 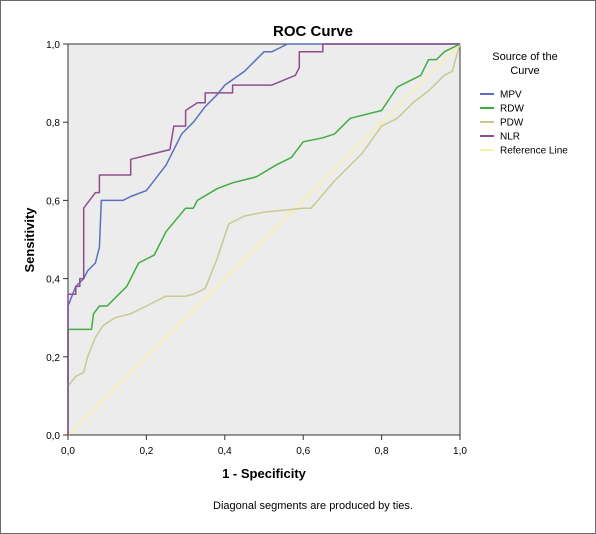 What do you see at coordinates (313, 506) in the screenshot?
I see `chart-footnote: Diagonal segments are produced by ties.` at bounding box center [313, 506].